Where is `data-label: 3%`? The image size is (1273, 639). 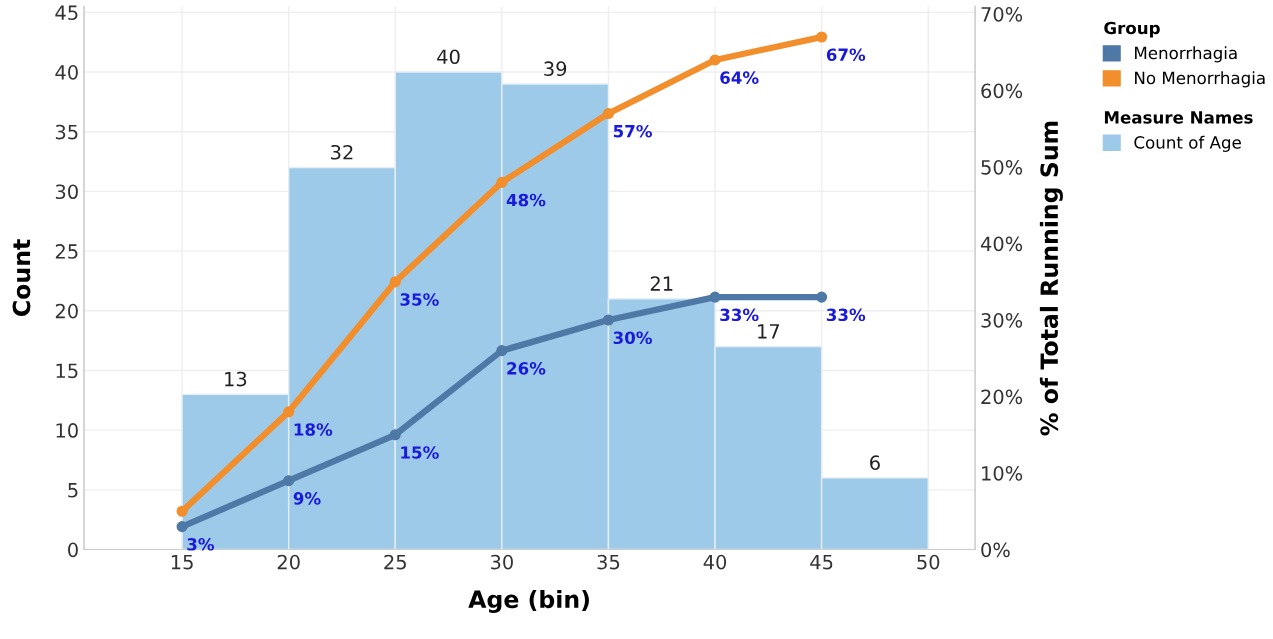 data-label: 3% is located at coordinates (201, 544).